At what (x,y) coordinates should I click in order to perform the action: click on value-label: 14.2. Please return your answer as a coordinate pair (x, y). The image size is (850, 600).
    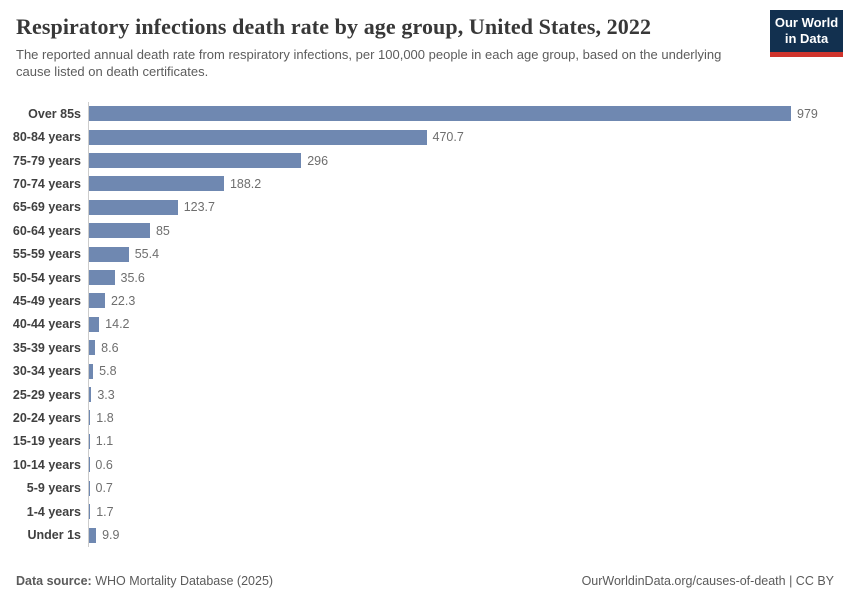
    Looking at the image, I should click on (117, 324).